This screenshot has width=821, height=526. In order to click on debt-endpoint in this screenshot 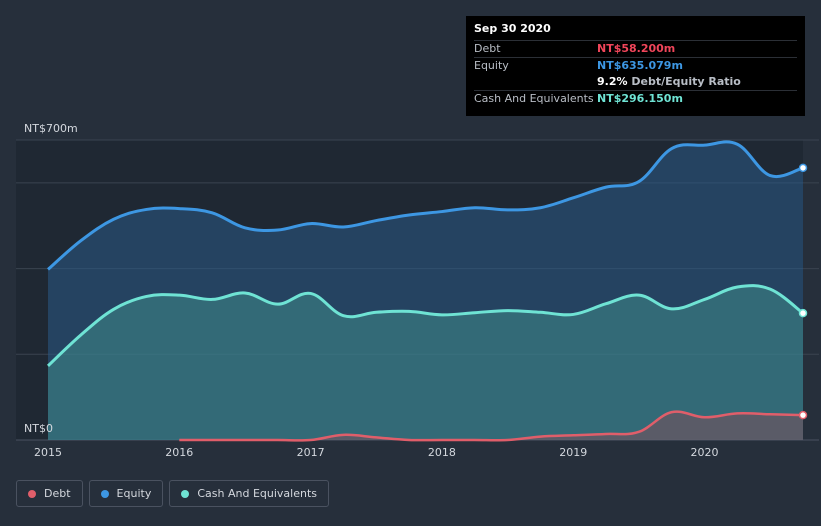, I will do `click(803, 415)`.